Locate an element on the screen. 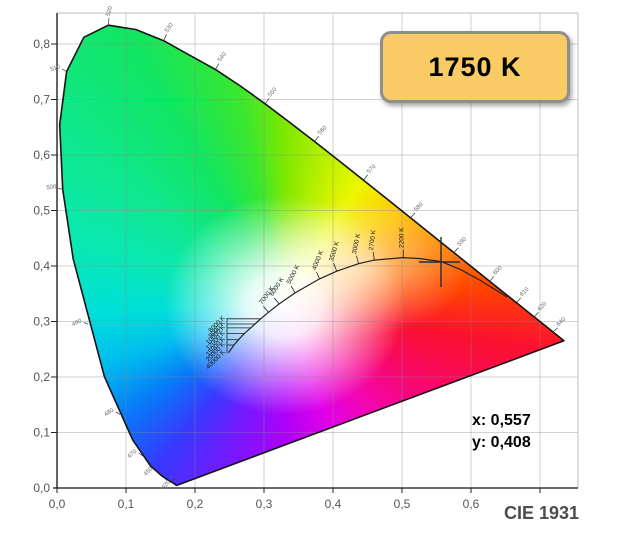 This screenshot has height=550, width=620. xy-readout: x: 0,557 y: 0,408 is located at coordinates (501, 432).